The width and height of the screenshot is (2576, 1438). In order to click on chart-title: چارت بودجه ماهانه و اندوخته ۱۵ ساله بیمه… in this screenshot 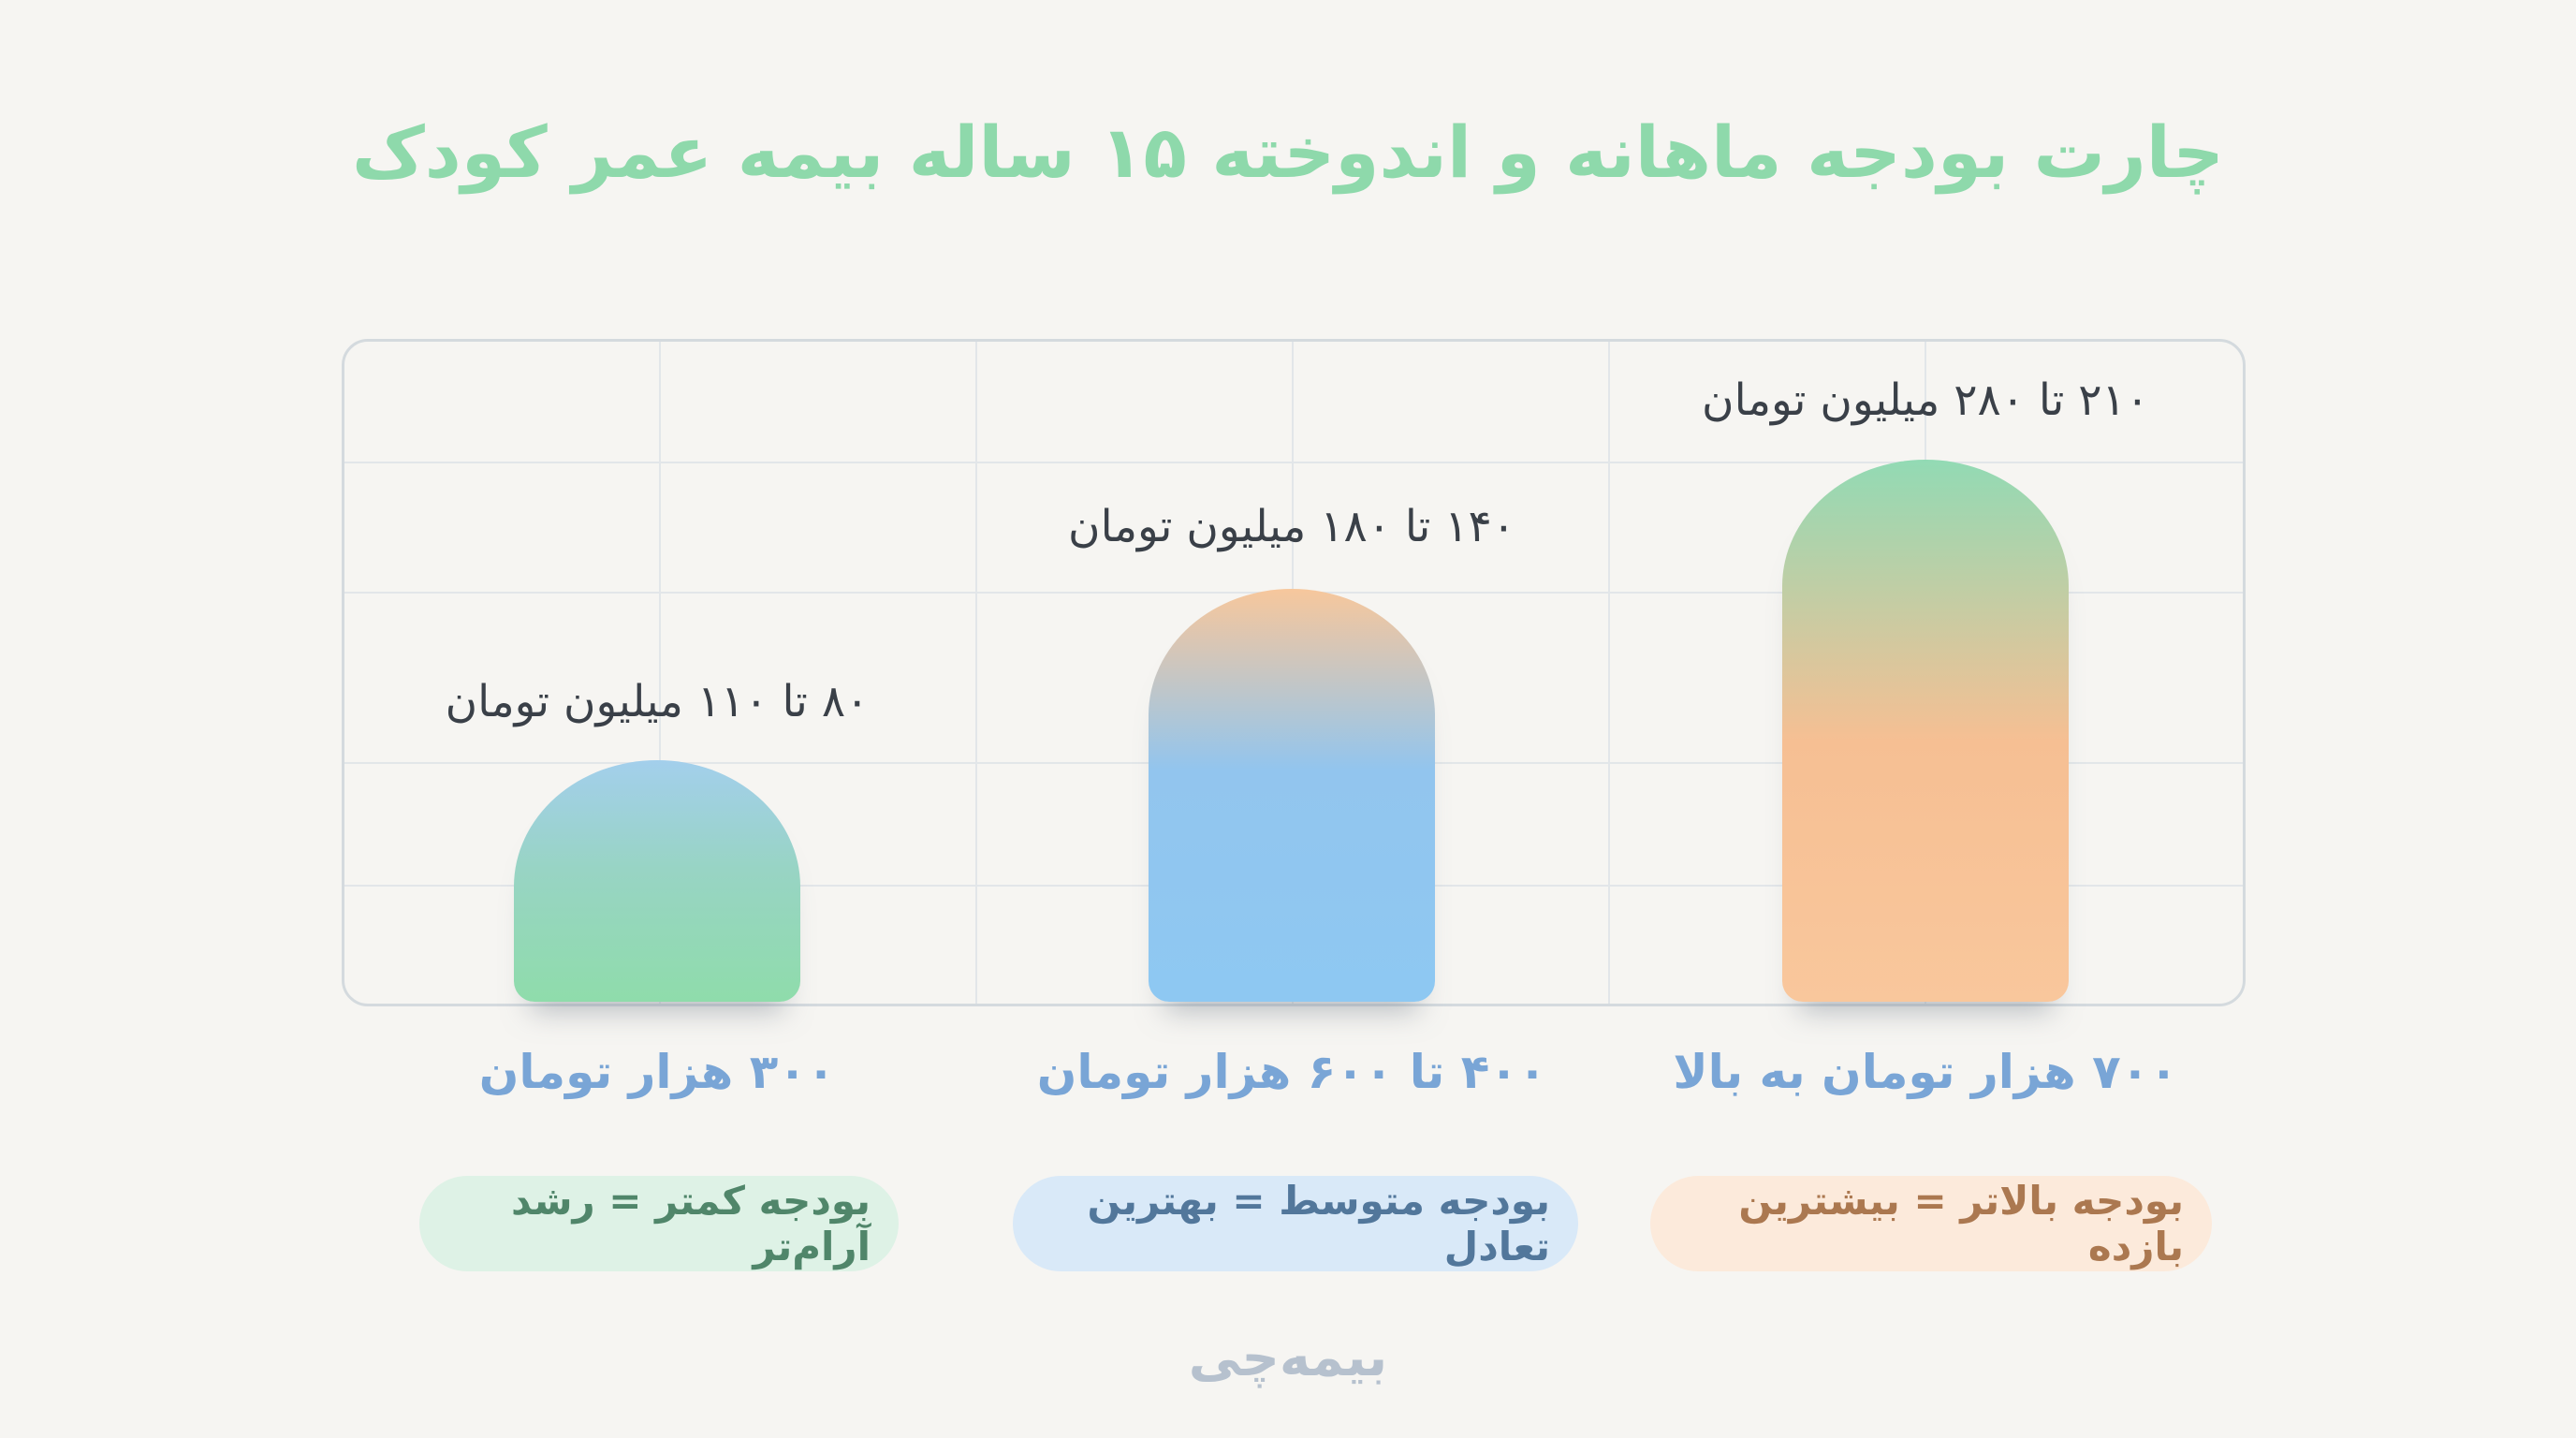, I will do `click(1288, 152)`.